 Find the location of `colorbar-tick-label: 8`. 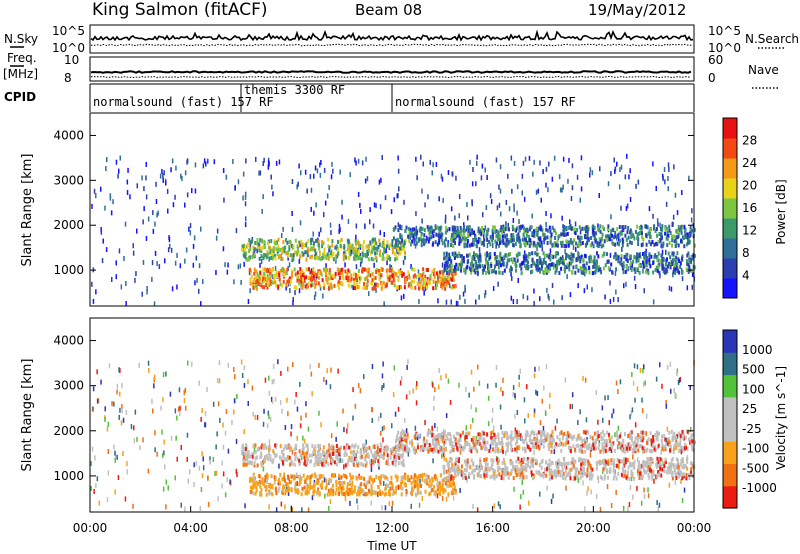

colorbar-tick-label: 8 is located at coordinates (746, 253).